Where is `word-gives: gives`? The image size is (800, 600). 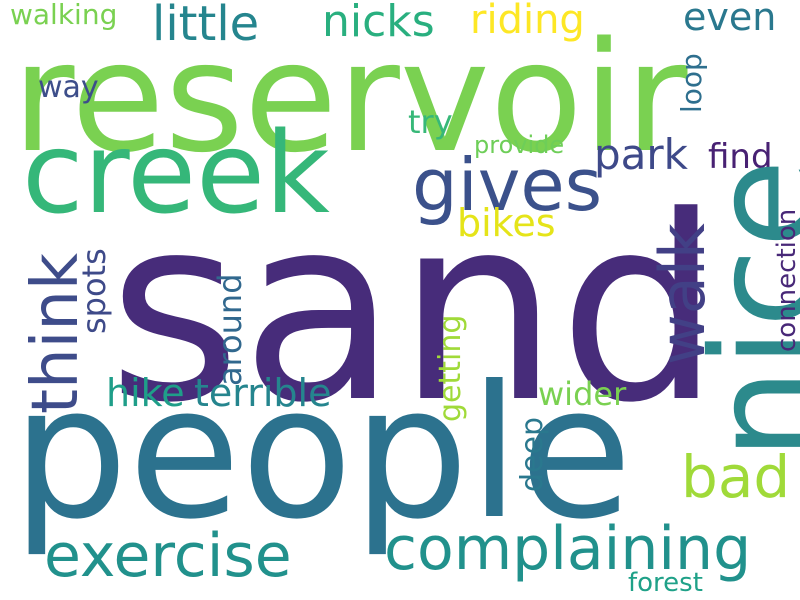
word-gives: gives is located at coordinates (507, 185).